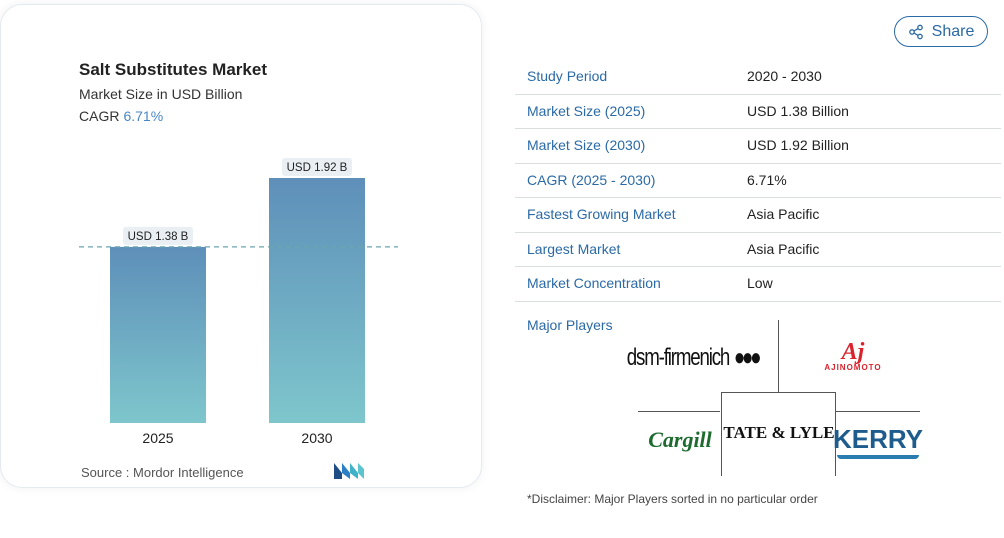 The width and height of the screenshot is (1004, 538). Describe the element at coordinates (784, 76) in the screenshot. I see `row-value: 2020 - 2030` at that location.